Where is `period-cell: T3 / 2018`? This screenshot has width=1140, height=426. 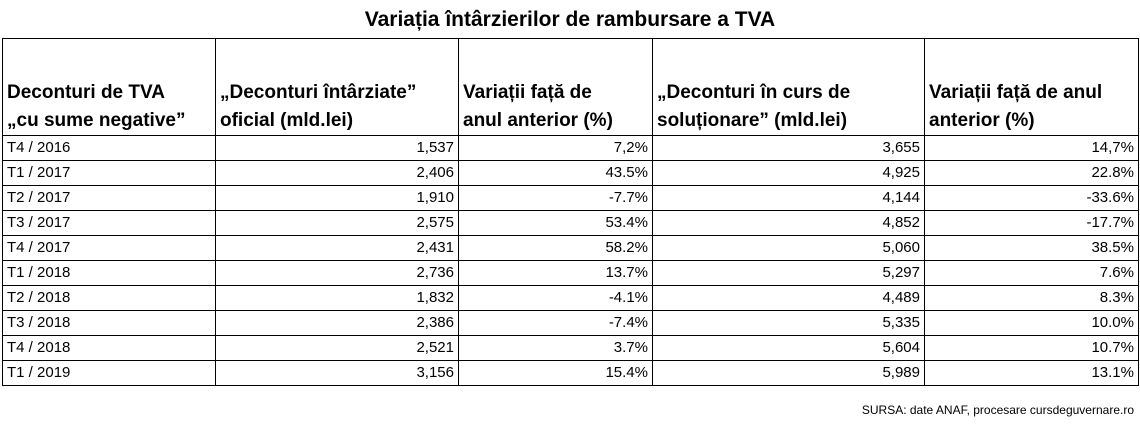 period-cell: T3 / 2018 is located at coordinates (109, 323).